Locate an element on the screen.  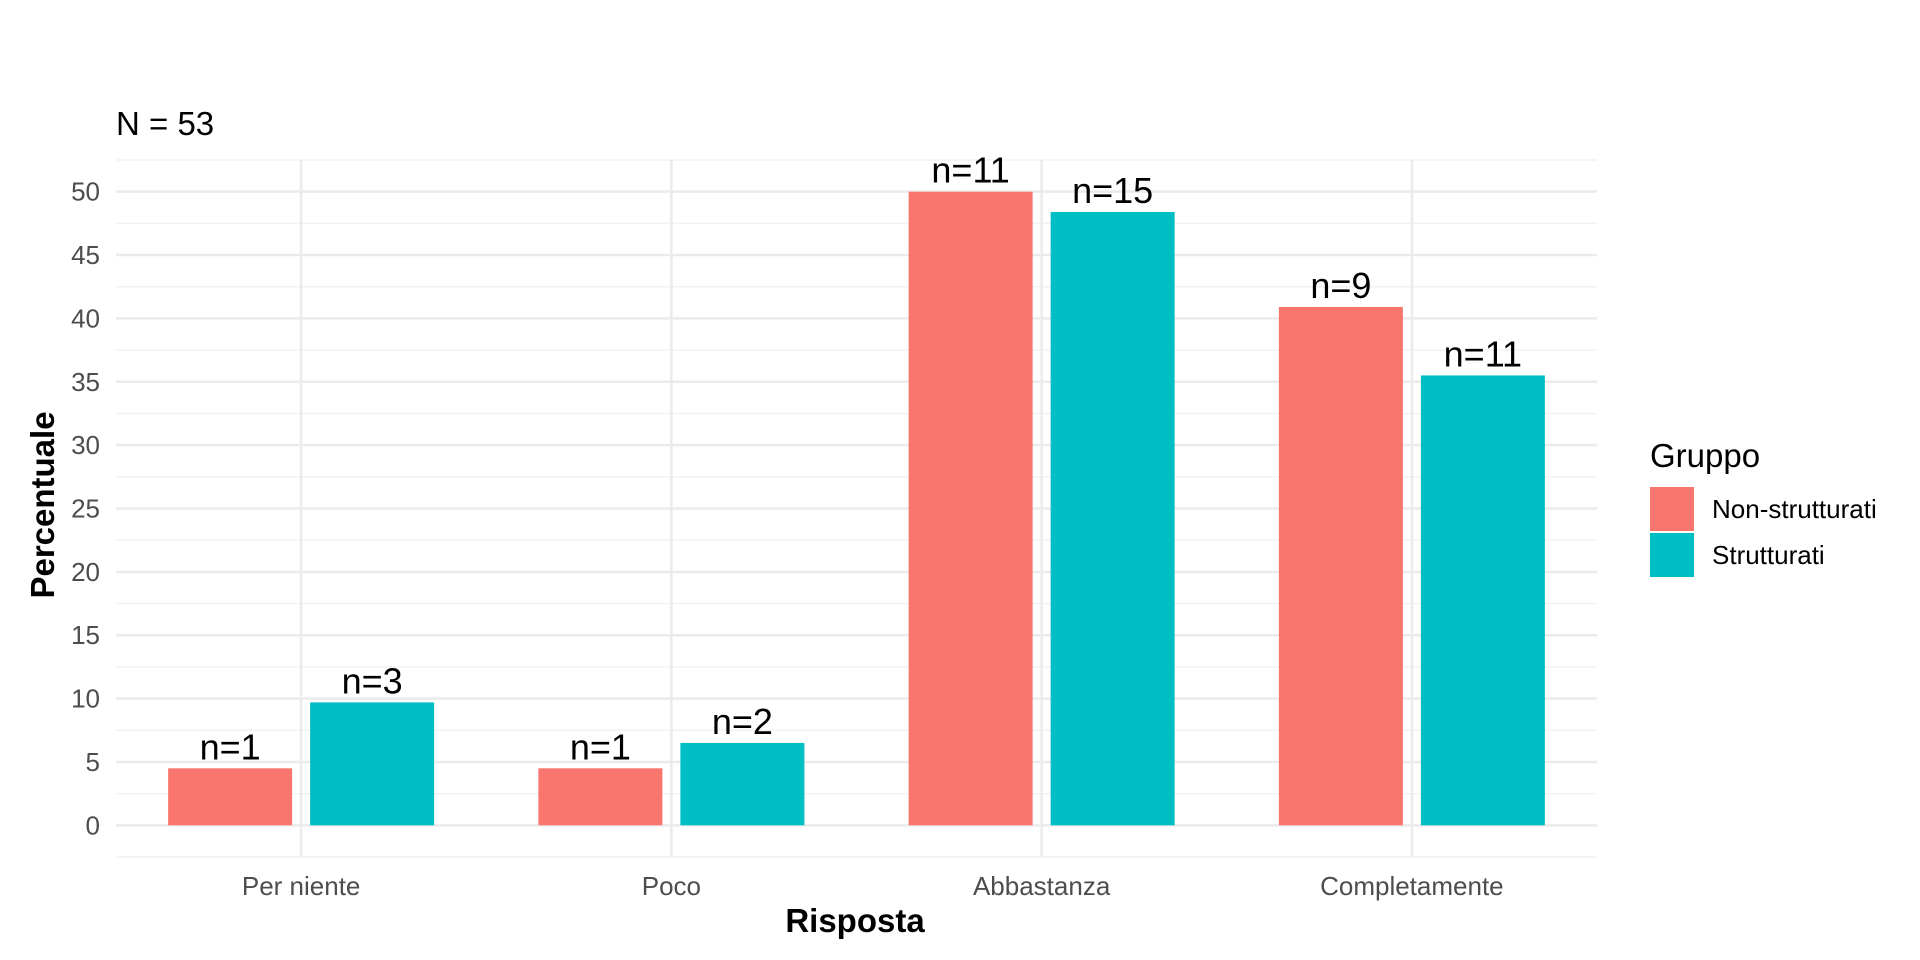
x-tick-label: Poco is located at coordinates (671, 886).